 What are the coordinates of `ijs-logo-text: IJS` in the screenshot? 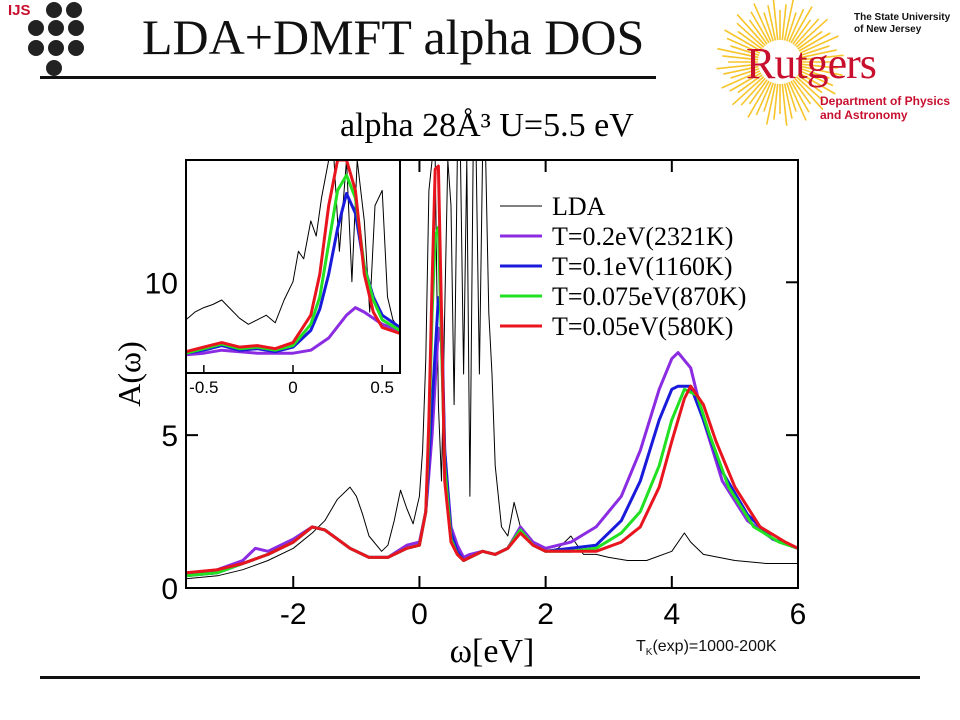 It's located at (19, 10).